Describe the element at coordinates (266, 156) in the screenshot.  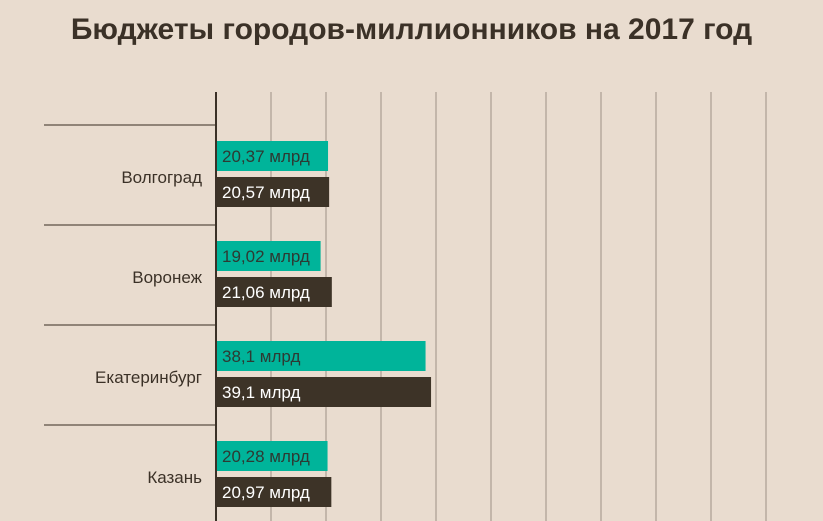
I see `data-label: 20,37 млрд` at that location.